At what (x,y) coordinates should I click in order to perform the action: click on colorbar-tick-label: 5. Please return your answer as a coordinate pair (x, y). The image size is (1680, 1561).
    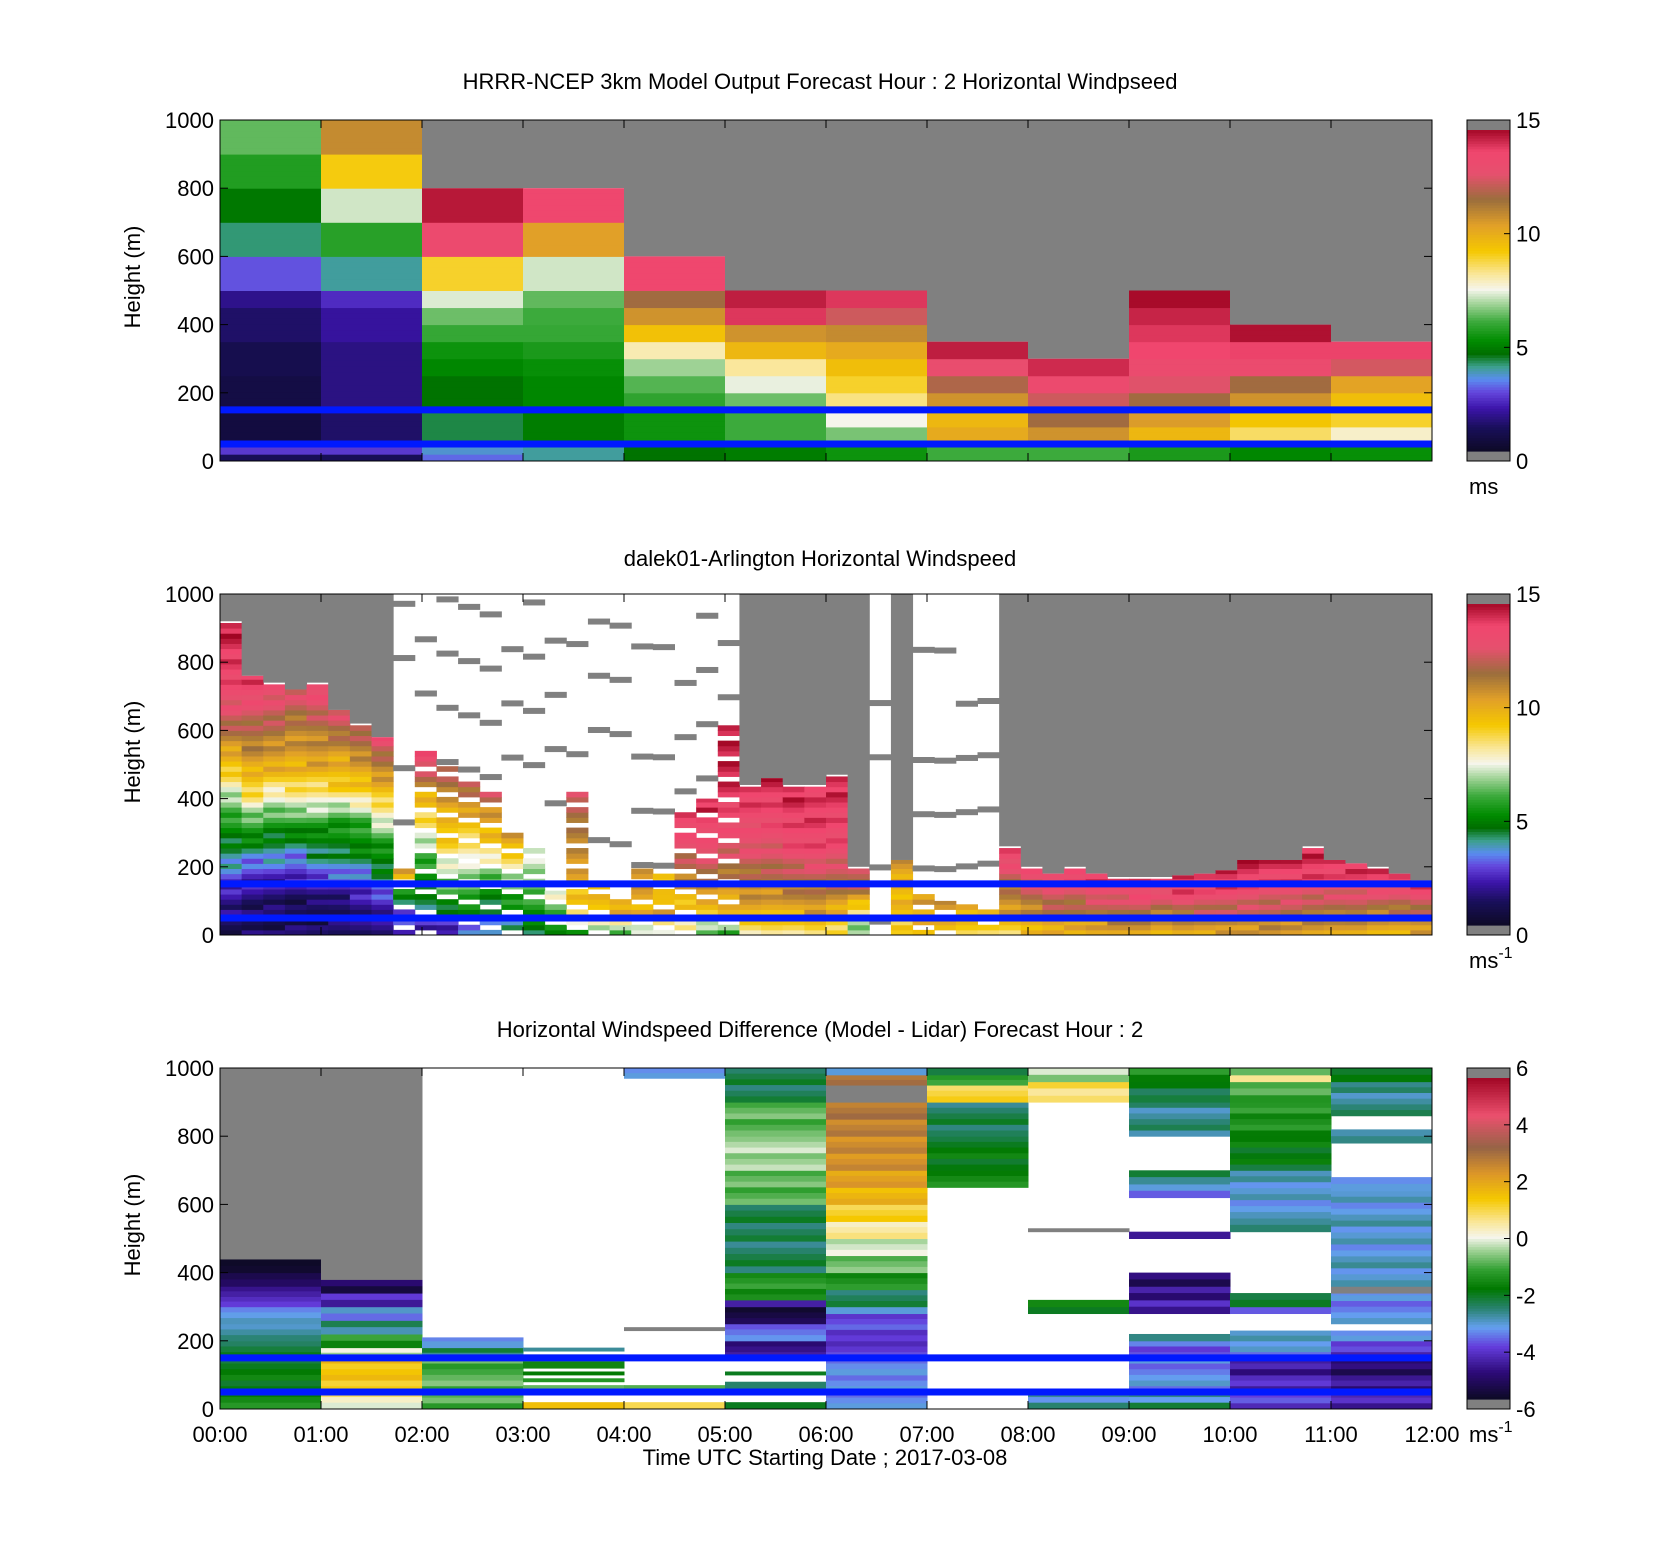
    Looking at the image, I should click on (1522, 821).